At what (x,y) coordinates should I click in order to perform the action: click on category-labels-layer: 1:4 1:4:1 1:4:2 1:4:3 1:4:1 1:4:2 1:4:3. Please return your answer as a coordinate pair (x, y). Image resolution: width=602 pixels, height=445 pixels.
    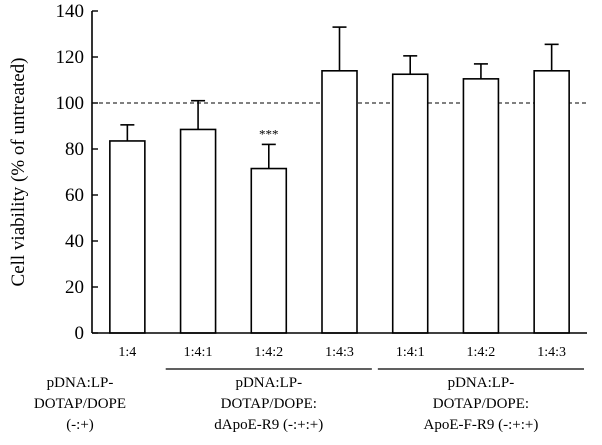
    Looking at the image, I should click on (342, 352).